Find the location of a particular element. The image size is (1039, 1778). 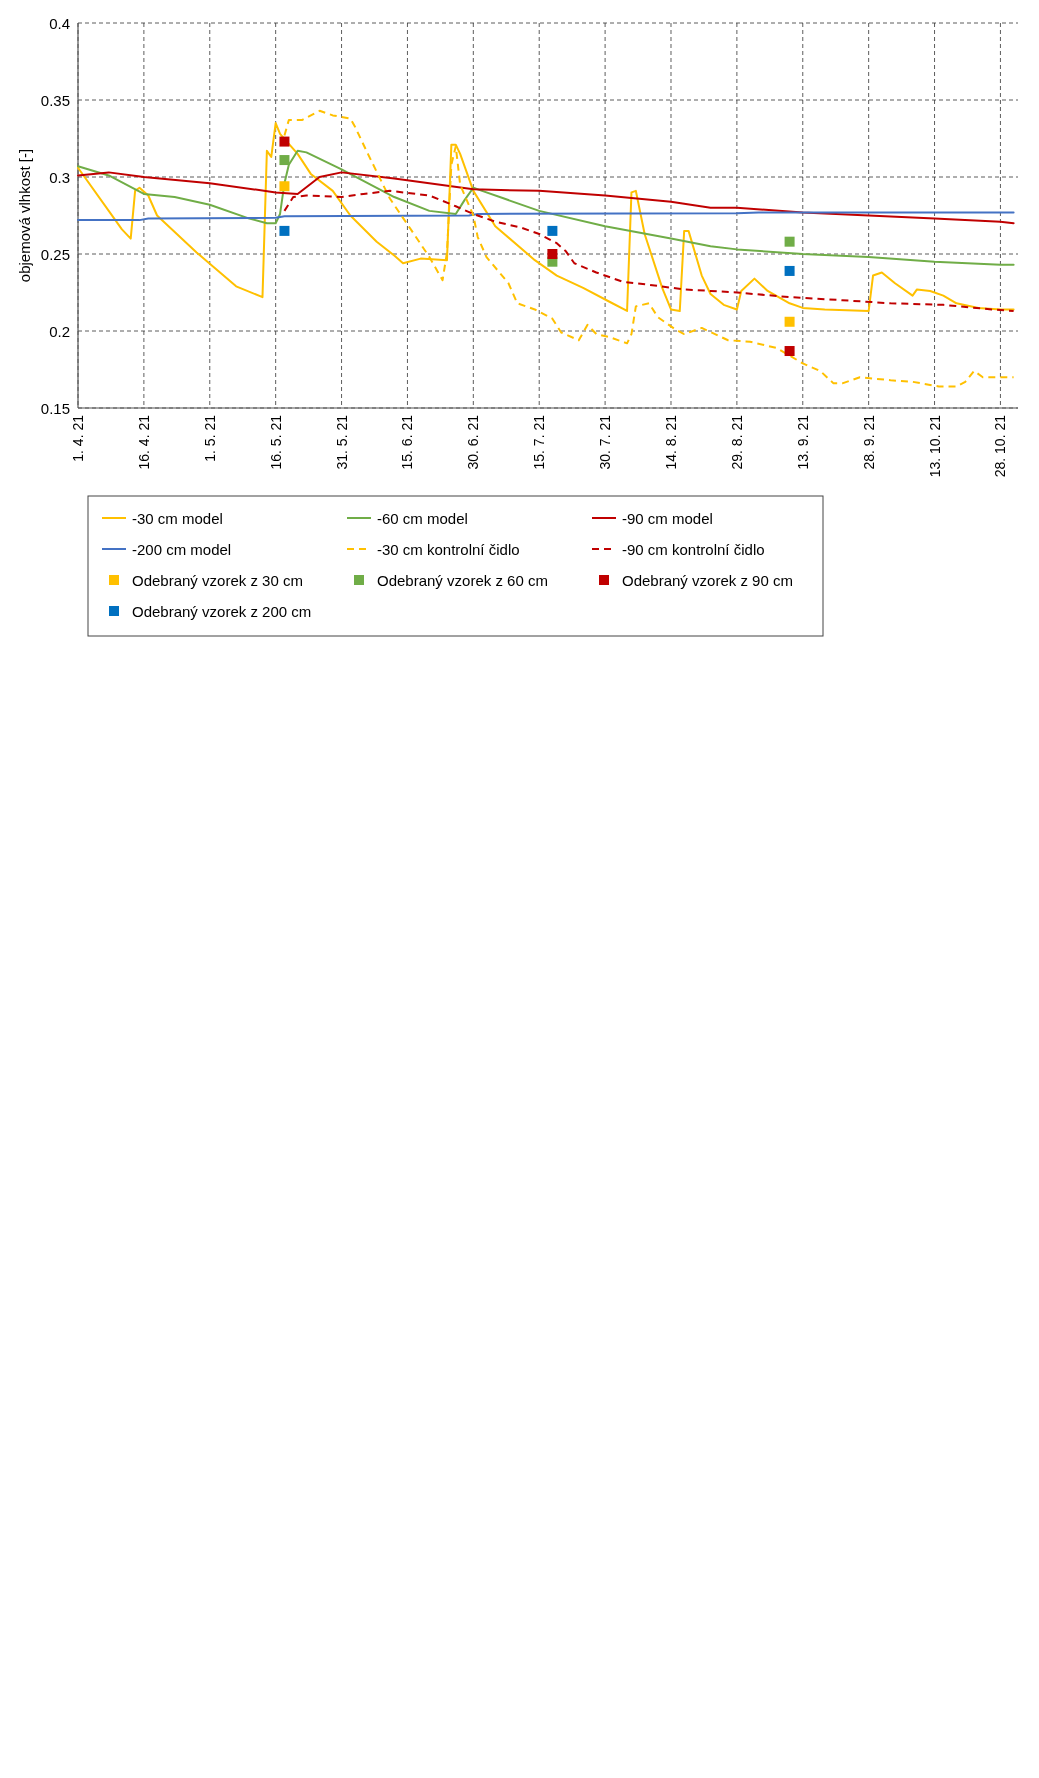

x-tick-label: 15. 6. 21 is located at coordinates (407, 442).